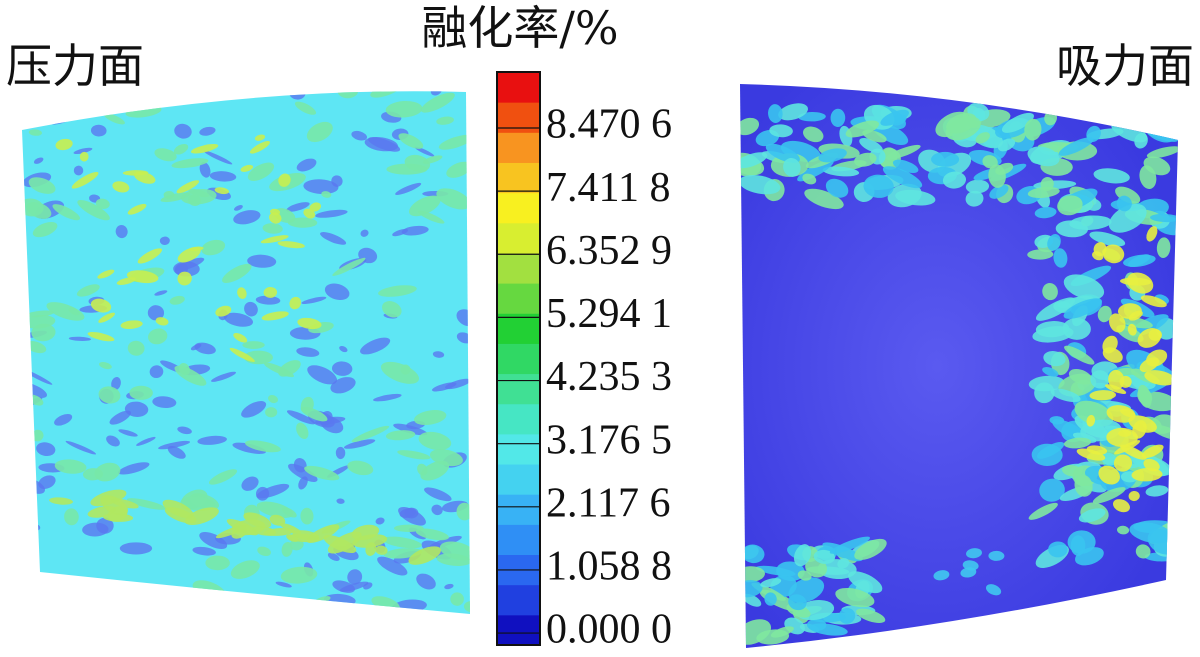 The height and width of the screenshot is (657, 1200). What do you see at coordinates (608, 503) in the screenshot?
I see `colorbar-tick-label: 2.117 6` at bounding box center [608, 503].